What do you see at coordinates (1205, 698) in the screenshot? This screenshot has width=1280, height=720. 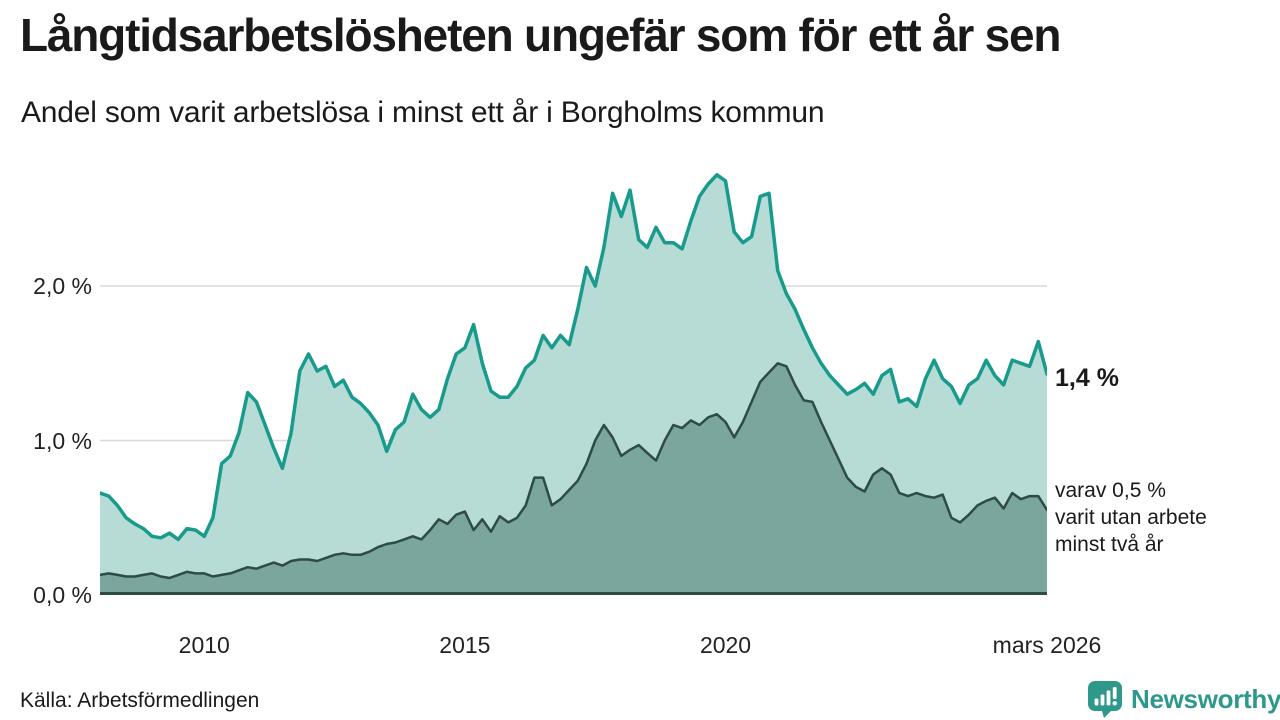 I see `newsworthy-wordmark: Newsworthy` at bounding box center [1205, 698].